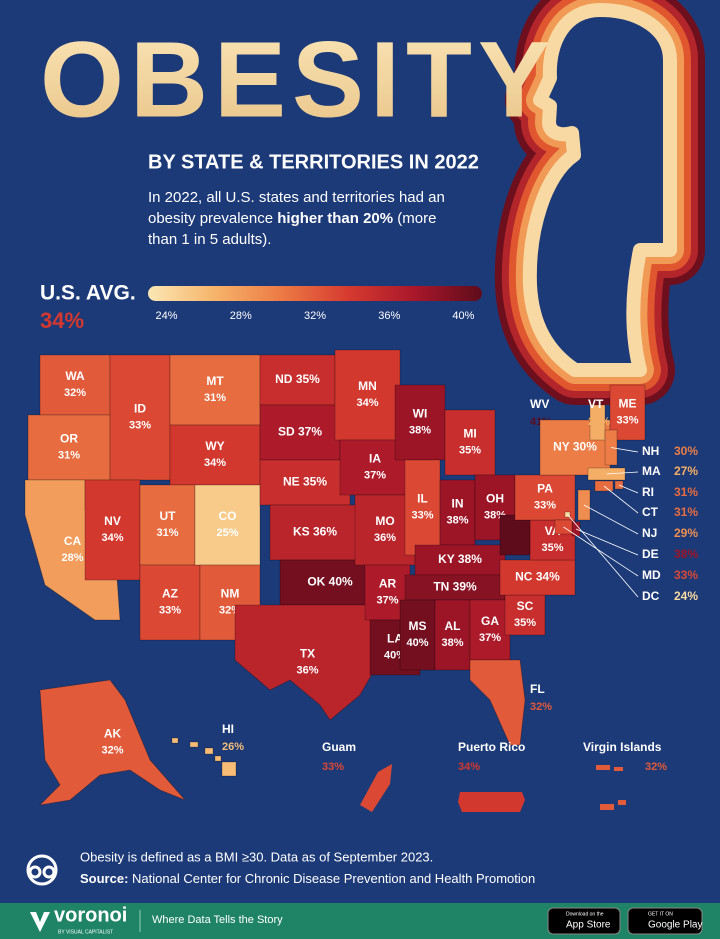 The height and width of the screenshot is (939, 720). What do you see at coordinates (88, 293) in the screenshot?
I see `legend-title: U.S. AVG.` at bounding box center [88, 293].